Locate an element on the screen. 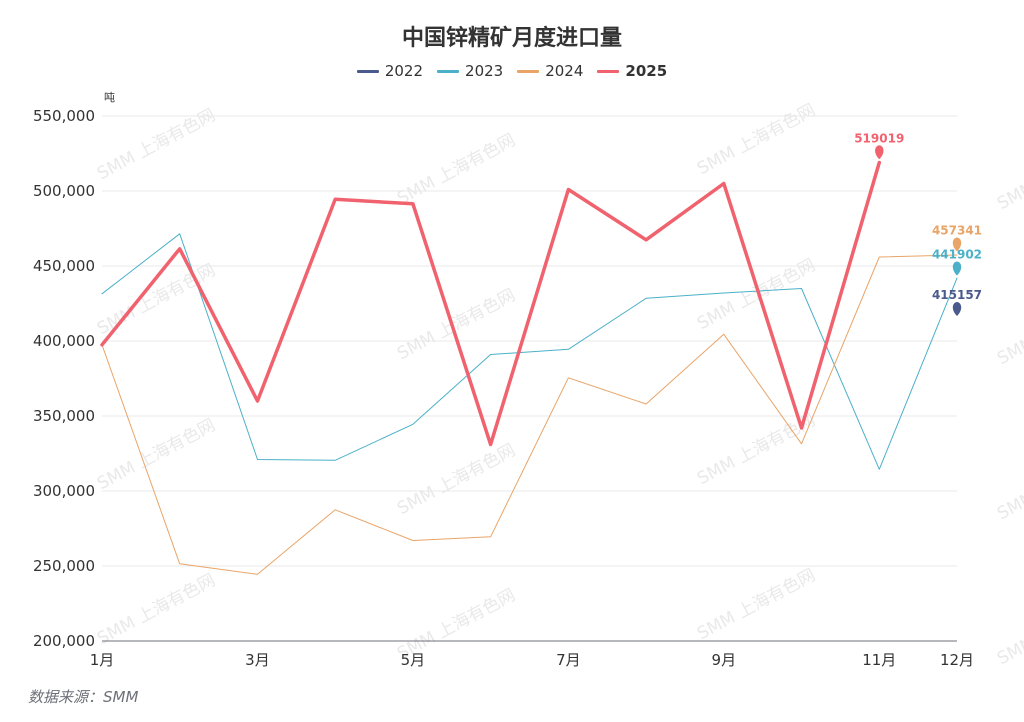  legend-label: 2025 is located at coordinates (646, 71).